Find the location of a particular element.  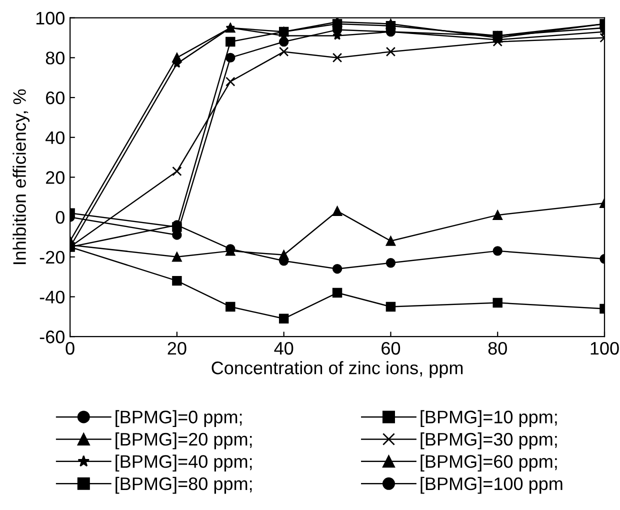

y-tick-label: 0 is located at coordinates (60, 217).